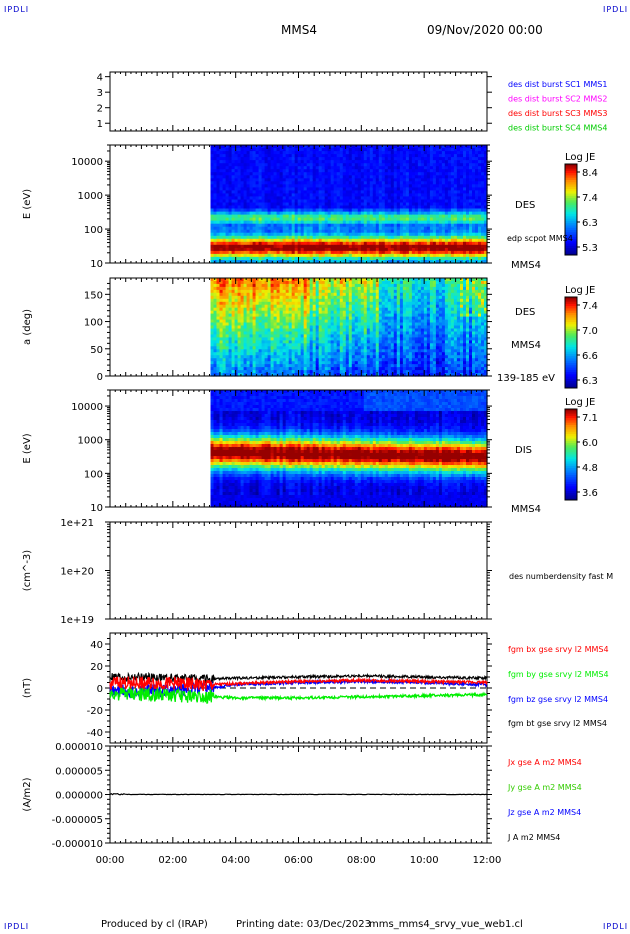 This screenshot has width=630, height=934. What do you see at coordinates (571, 186) in the screenshot?
I see `colorbar-cell` at bounding box center [571, 186].